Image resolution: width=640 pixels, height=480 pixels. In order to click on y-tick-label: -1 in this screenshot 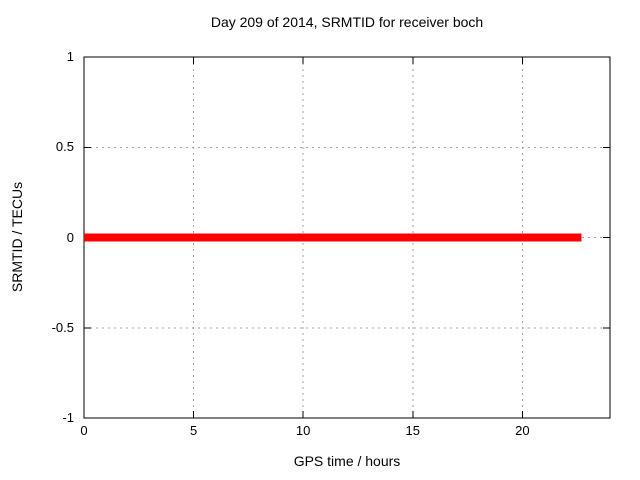, I will do `click(68, 417)`.